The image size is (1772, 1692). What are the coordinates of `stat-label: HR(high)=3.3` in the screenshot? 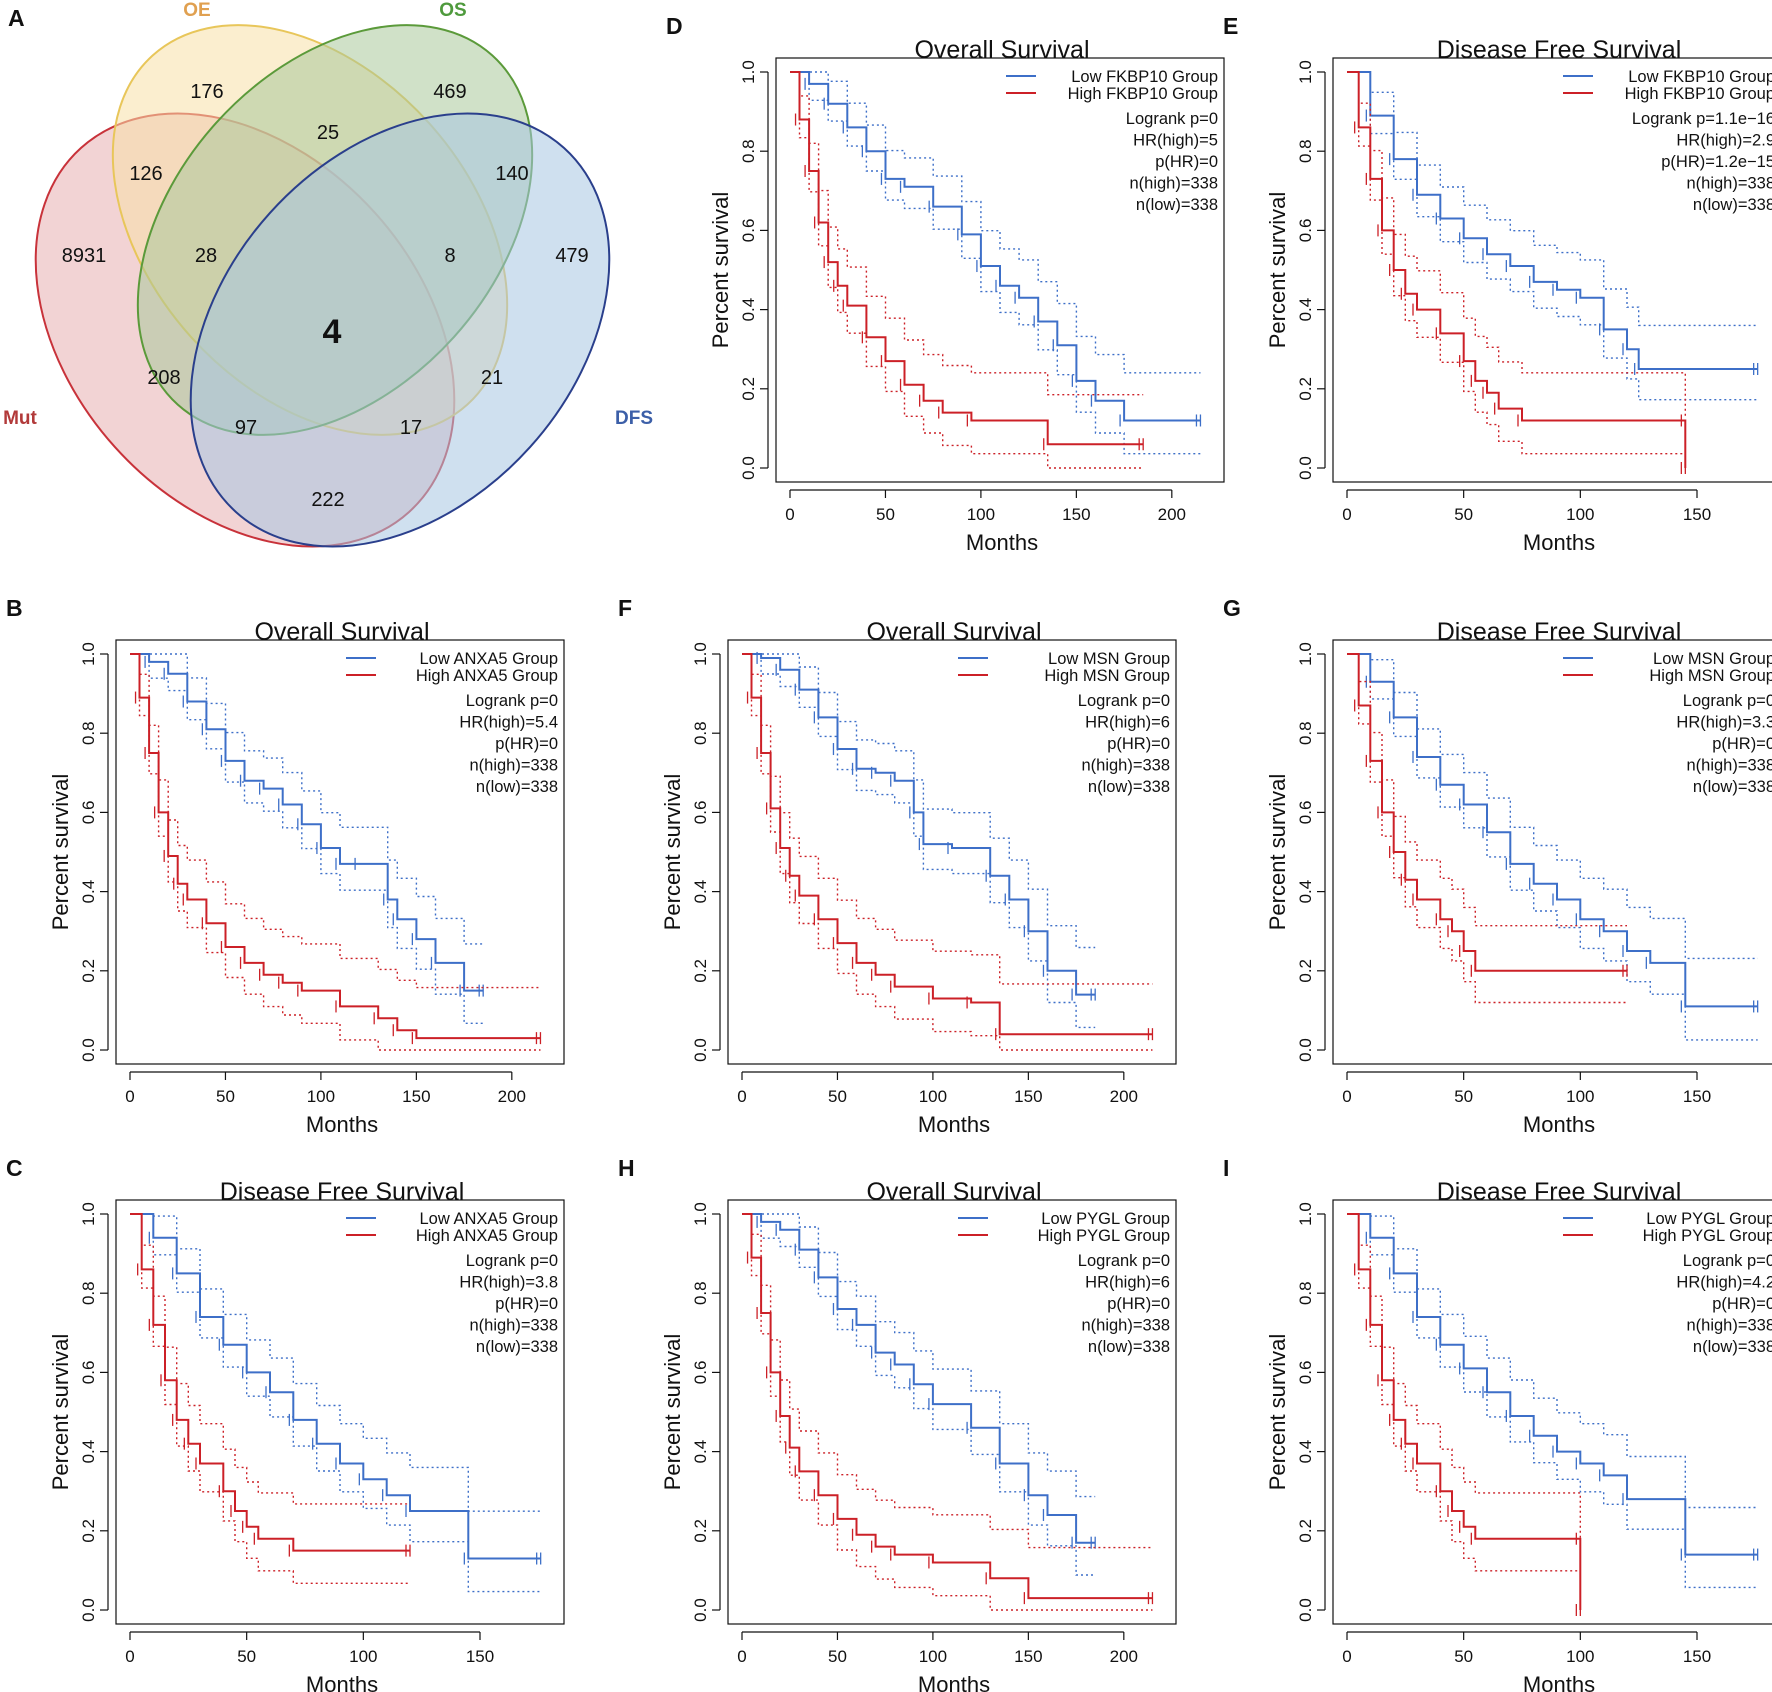 It's located at (1724, 723).